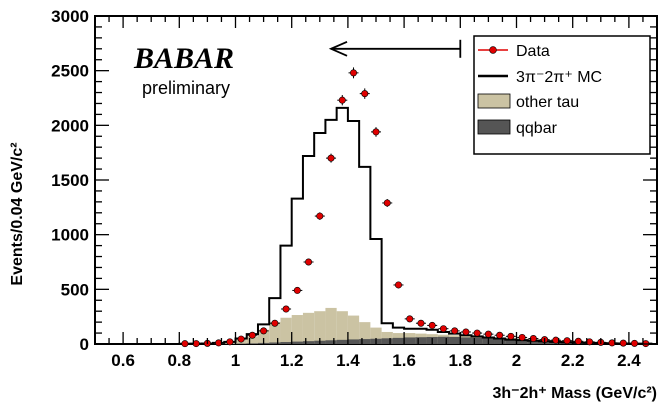 This screenshot has width=660, height=407. I want to click on y-tick-label: 3000, so click(70, 16).